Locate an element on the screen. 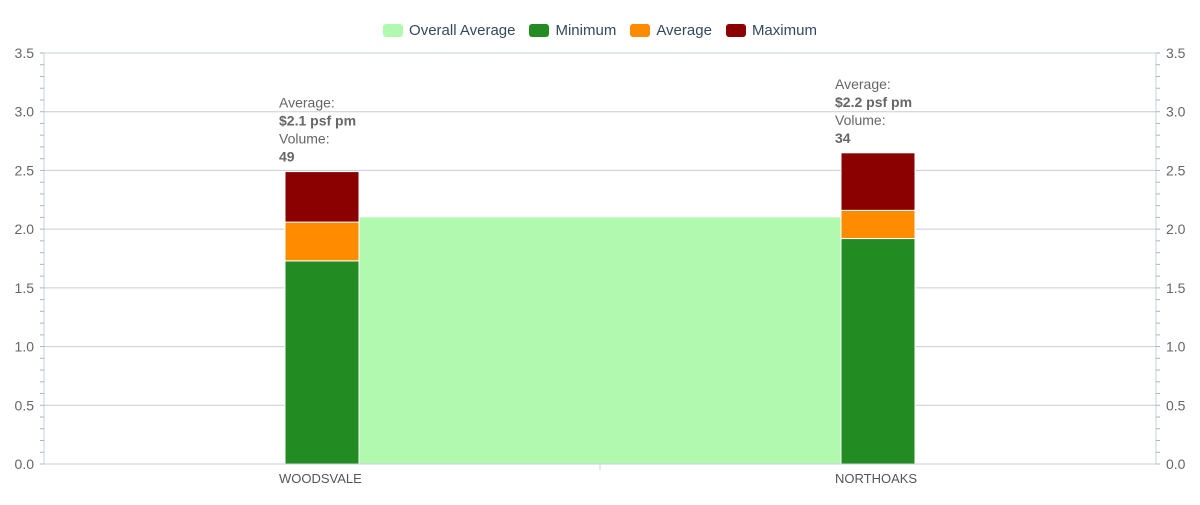 This screenshot has height=505, width=1200. legend-item-maximum: Maximum is located at coordinates (771, 30).